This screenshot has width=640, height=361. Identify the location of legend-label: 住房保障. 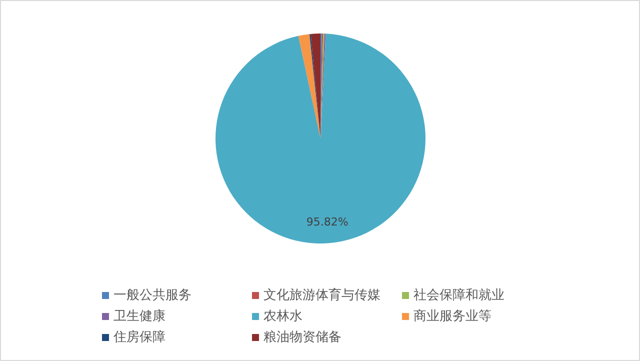
(139, 337).